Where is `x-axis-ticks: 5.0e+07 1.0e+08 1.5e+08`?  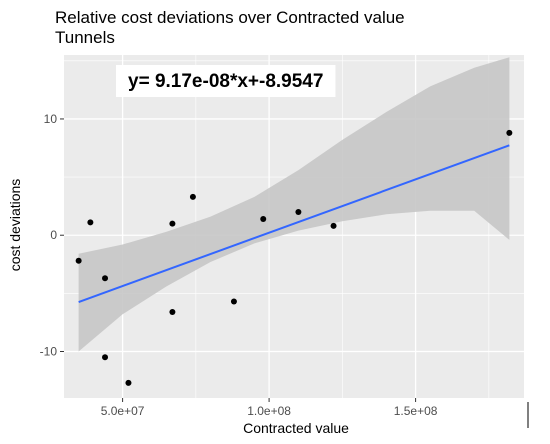 x-axis-ticks: 5.0e+07 1.0e+08 1.5e+08 is located at coordinates (269, 408).